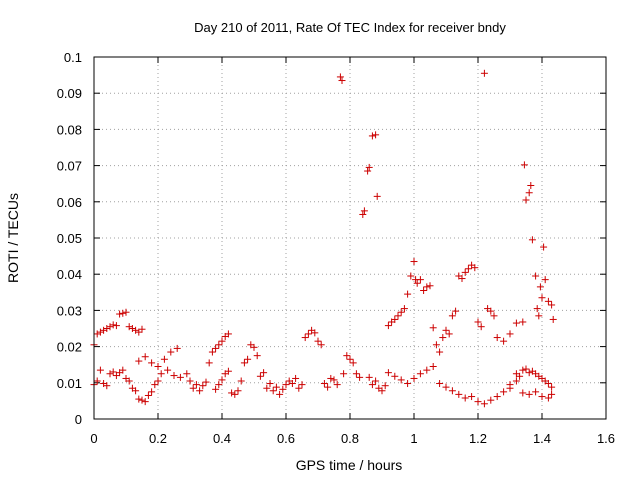 The height and width of the screenshot is (480, 640). I want to click on x-tick-label: 0, so click(93, 438).